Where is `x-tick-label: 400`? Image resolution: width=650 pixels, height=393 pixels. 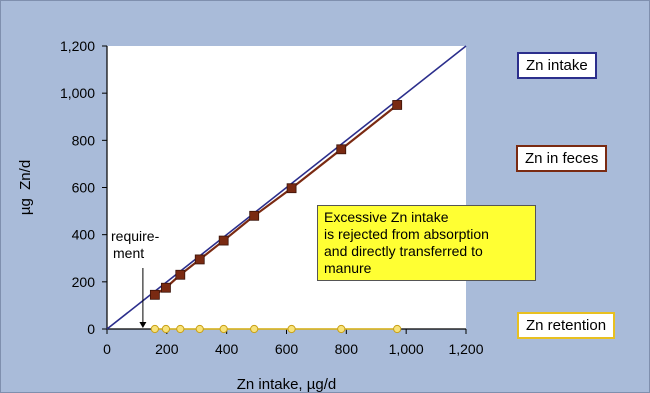
x-tick-label: 400 is located at coordinates (227, 349).